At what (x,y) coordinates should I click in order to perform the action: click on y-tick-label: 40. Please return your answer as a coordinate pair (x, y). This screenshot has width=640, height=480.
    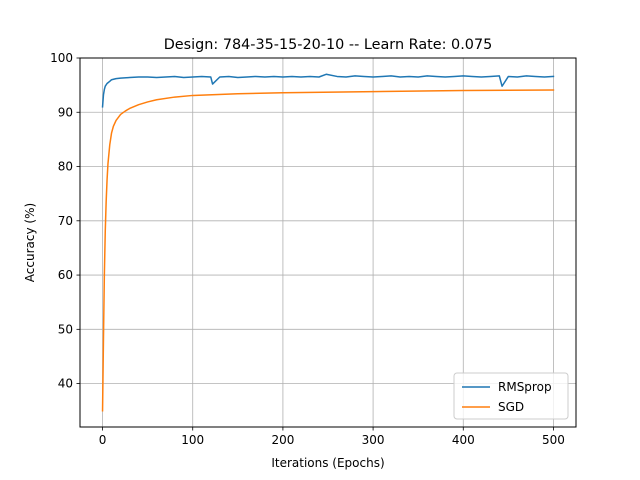
    Looking at the image, I should click on (65, 384).